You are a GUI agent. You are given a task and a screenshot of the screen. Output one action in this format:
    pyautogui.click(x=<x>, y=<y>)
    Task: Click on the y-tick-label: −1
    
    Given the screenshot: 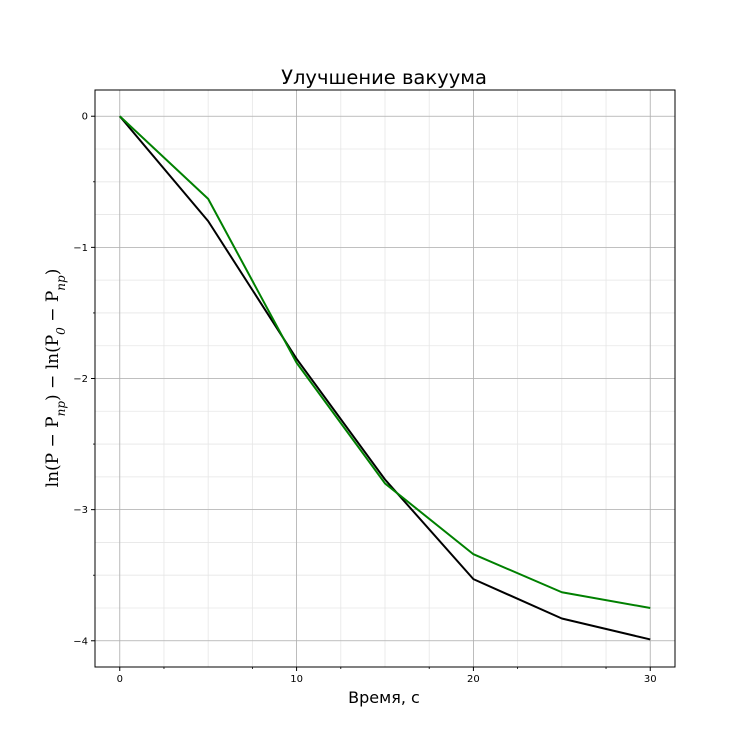 What is the action you would take?
    pyautogui.click(x=80, y=248)
    